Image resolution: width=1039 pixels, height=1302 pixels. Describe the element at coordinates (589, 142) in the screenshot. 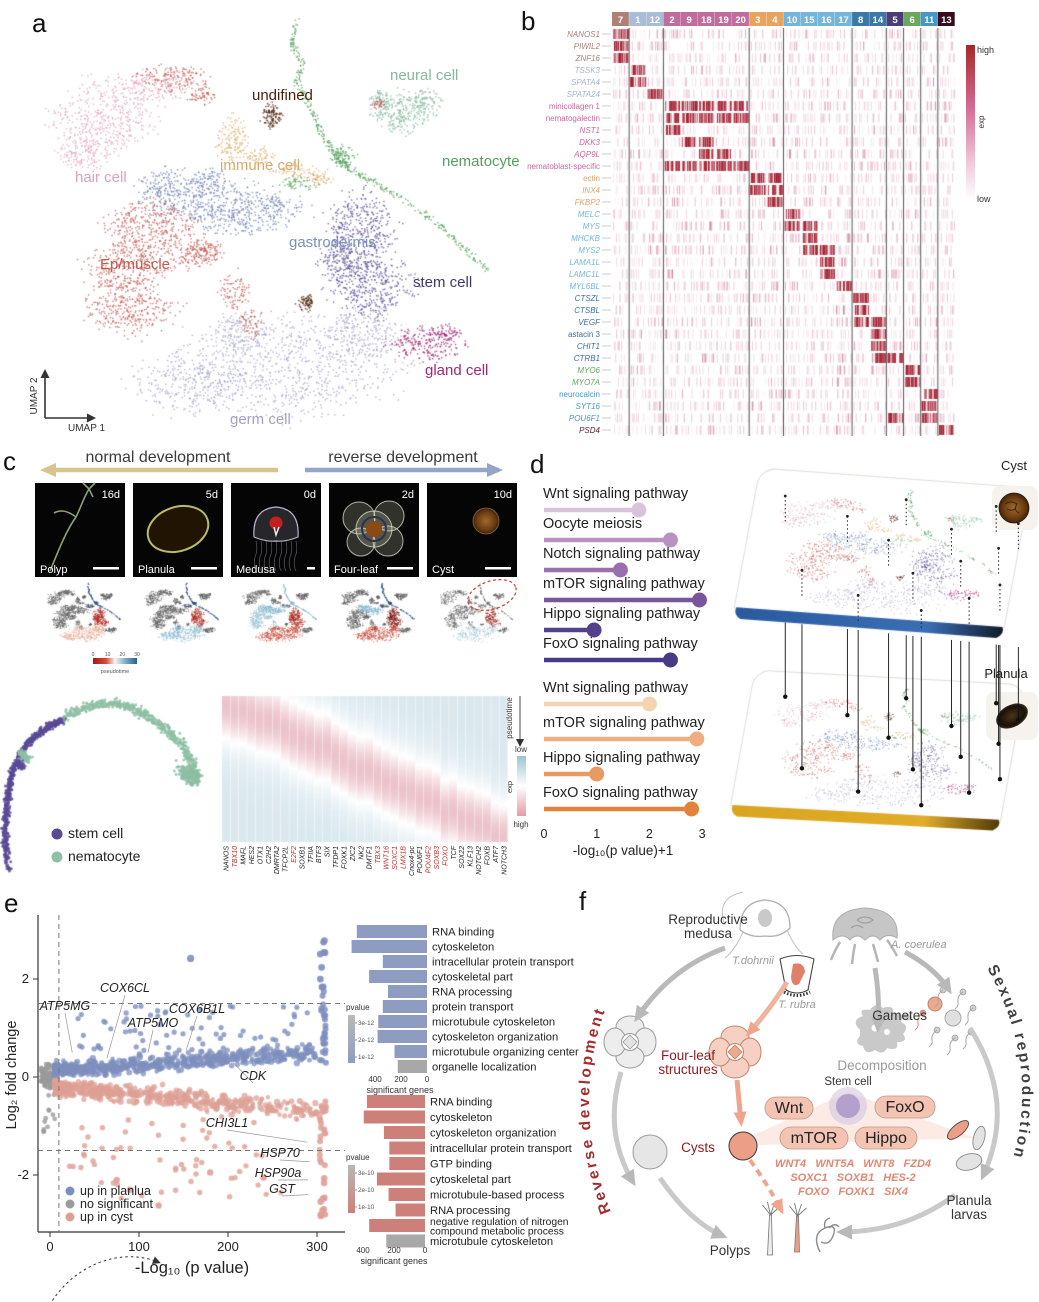

I see `gene-label: DKK3` at that location.